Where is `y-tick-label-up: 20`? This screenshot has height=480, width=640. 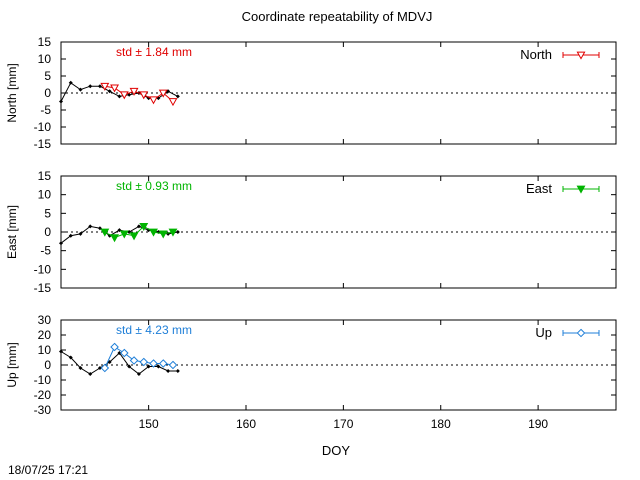
y-tick-label-up: 20 is located at coordinates (45, 335).